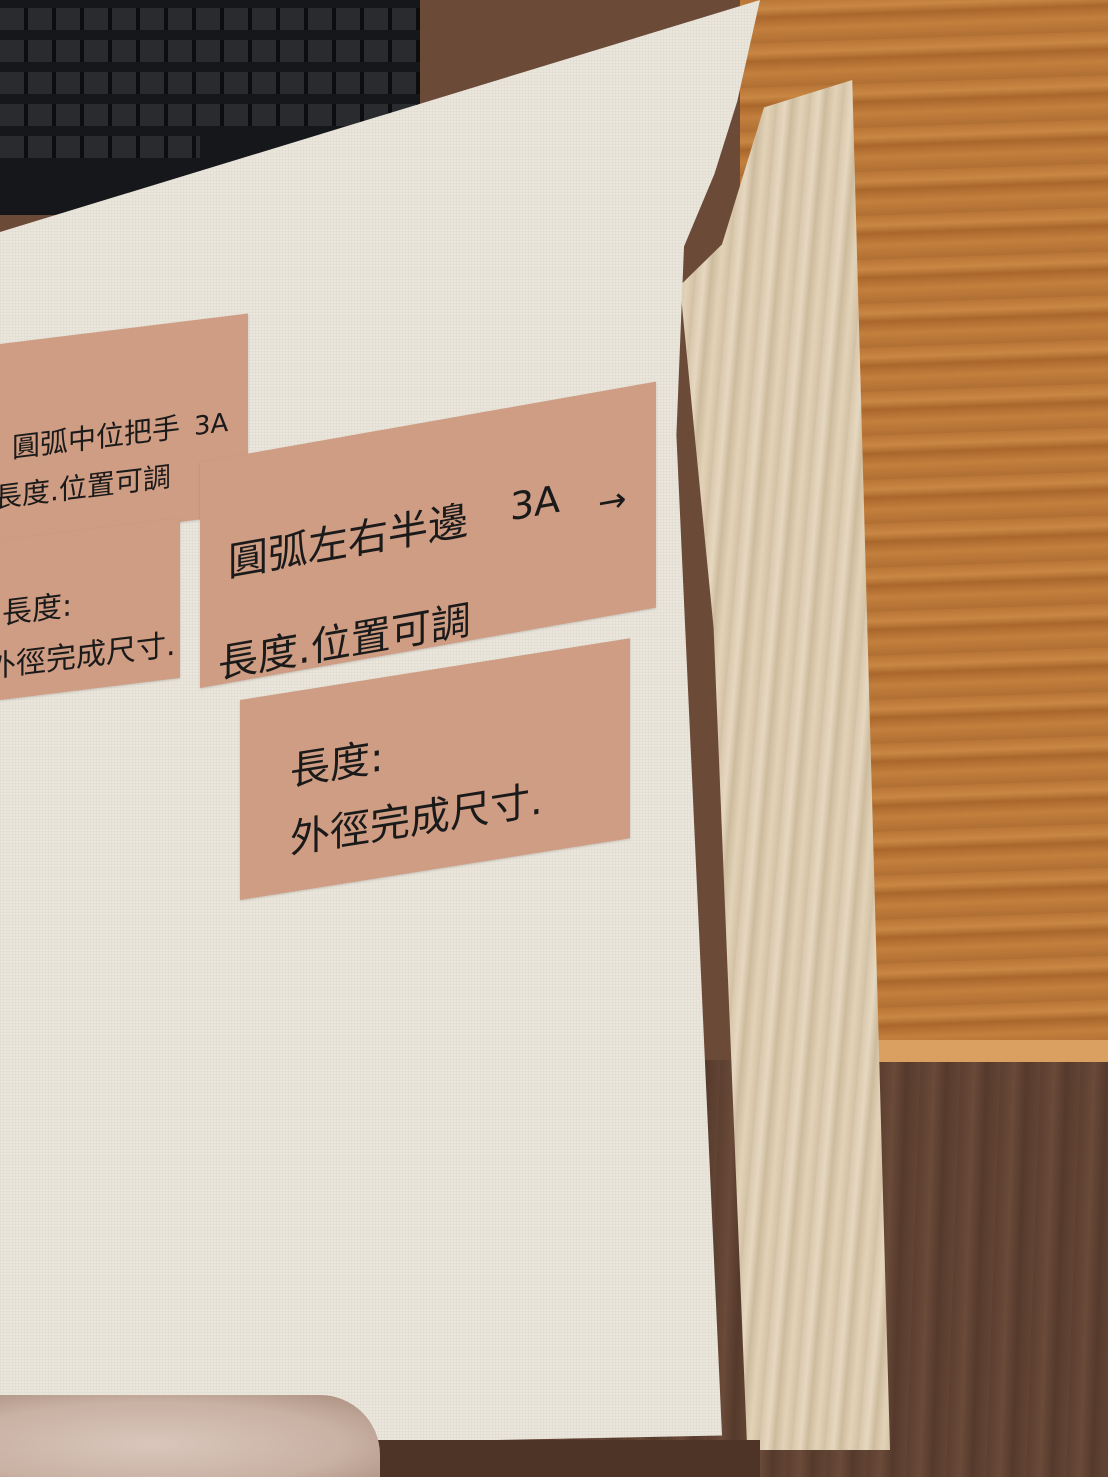 The height and width of the screenshot is (1477, 1108). I want to click on handwritten-label: 長度: 外徑完成尺寸., so click(90, 608).